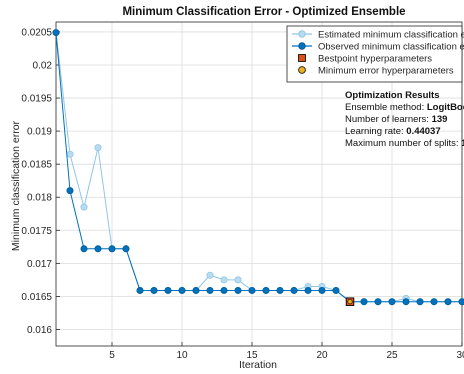  I want to click on min-error-marker, so click(350, 302).